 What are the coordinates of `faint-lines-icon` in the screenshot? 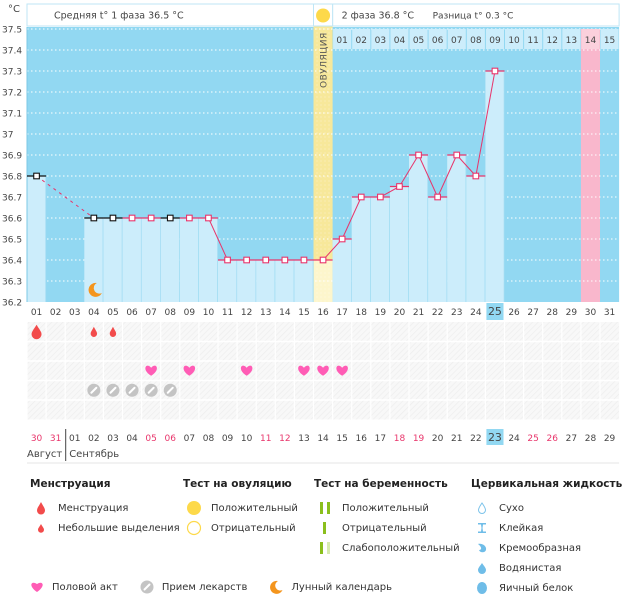 It's located at (325, 548).